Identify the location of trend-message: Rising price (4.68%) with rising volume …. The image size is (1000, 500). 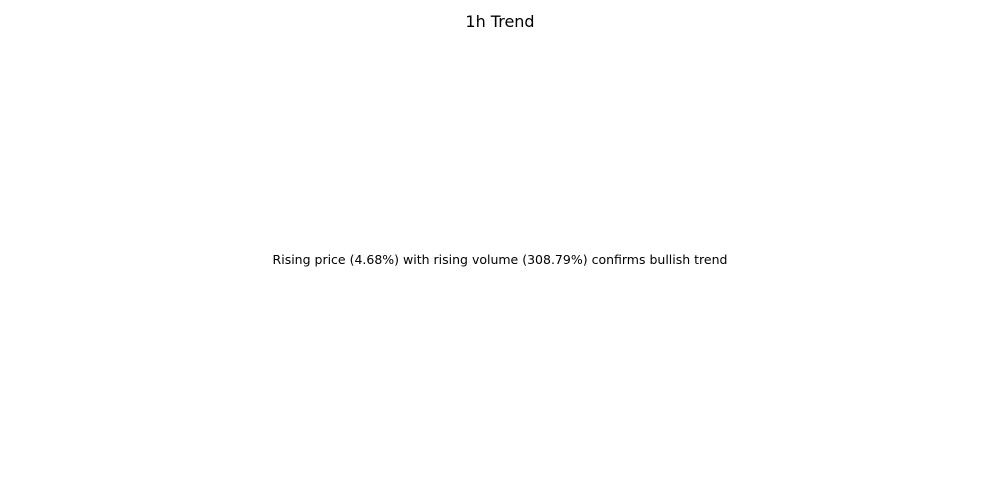
(500, 259).